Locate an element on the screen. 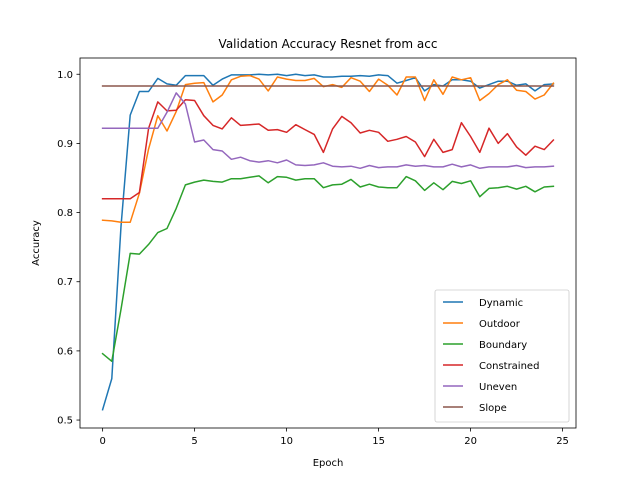 The width and height of the screenshot is (640, 480). y-tick-label: 0.7 is located at coordinates (65, 282).